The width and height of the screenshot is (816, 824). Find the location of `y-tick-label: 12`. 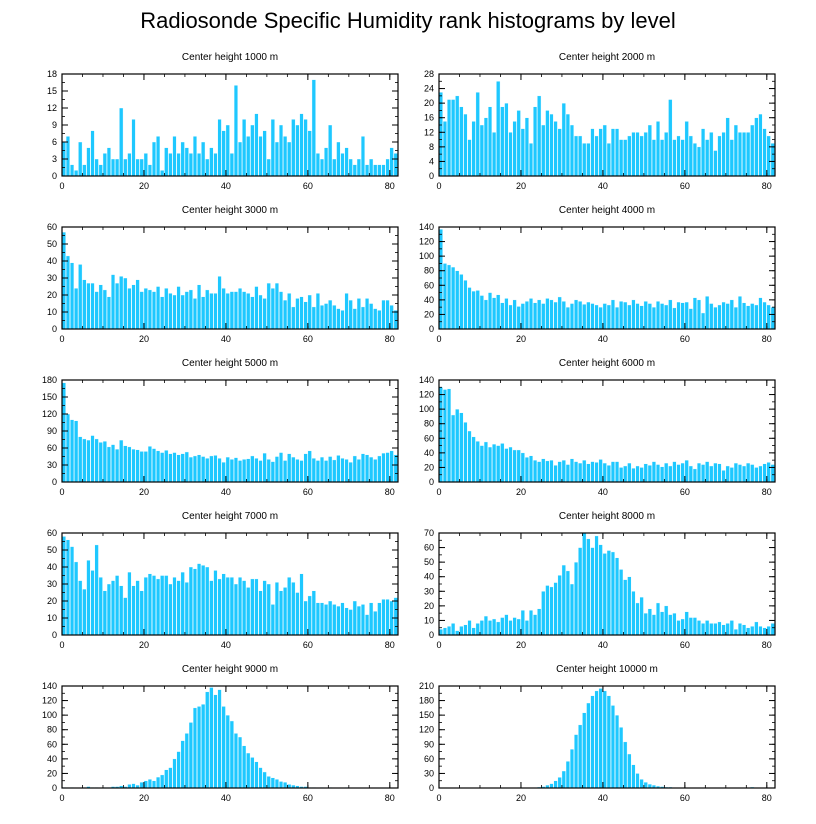

y-tick-label: 12 is located at coordinates (52, 108).